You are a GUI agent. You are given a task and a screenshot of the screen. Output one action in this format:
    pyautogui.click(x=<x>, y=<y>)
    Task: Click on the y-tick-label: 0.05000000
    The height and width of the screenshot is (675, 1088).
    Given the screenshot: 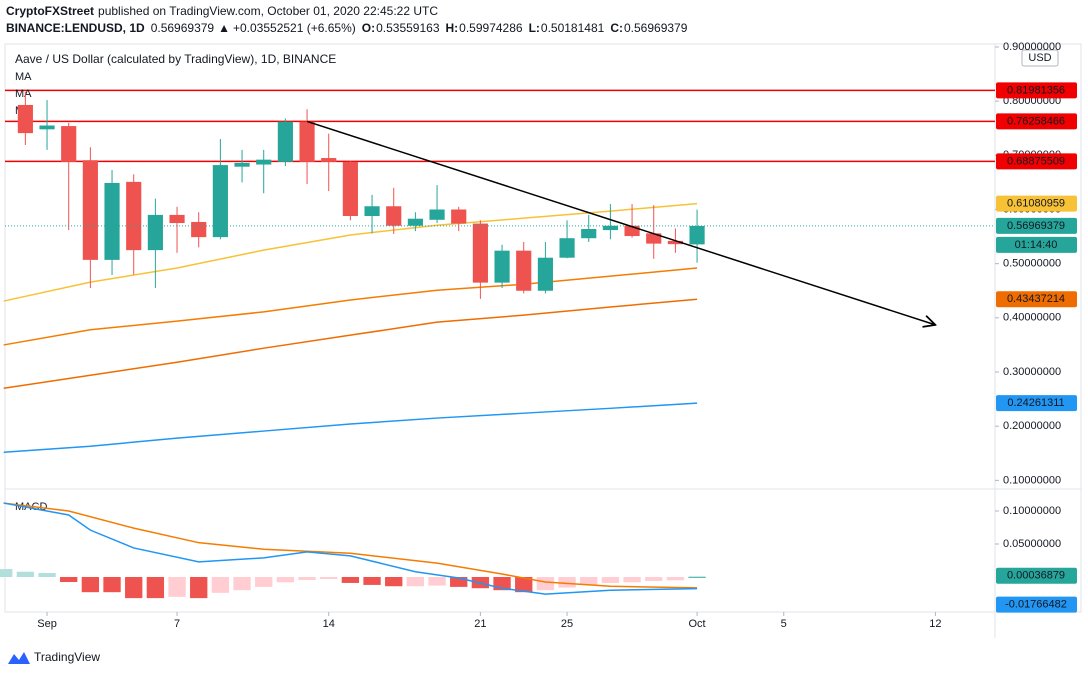 What is the action you would take?
    pyautogui.click(x=1032, y=544)
    